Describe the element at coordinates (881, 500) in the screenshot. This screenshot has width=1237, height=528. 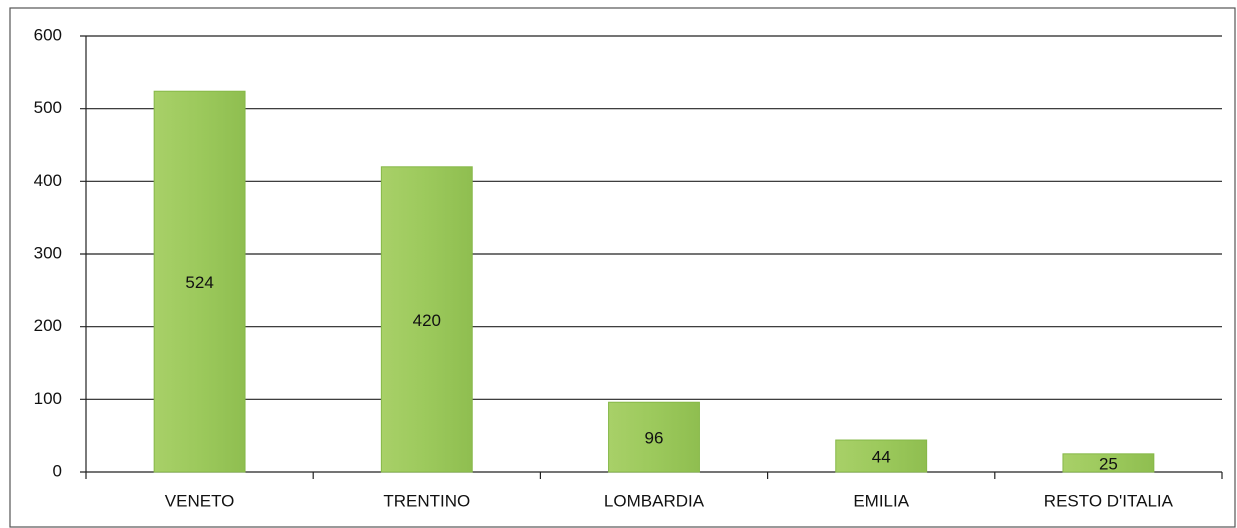
I see `x-tick-label: EMILIA` at that location.